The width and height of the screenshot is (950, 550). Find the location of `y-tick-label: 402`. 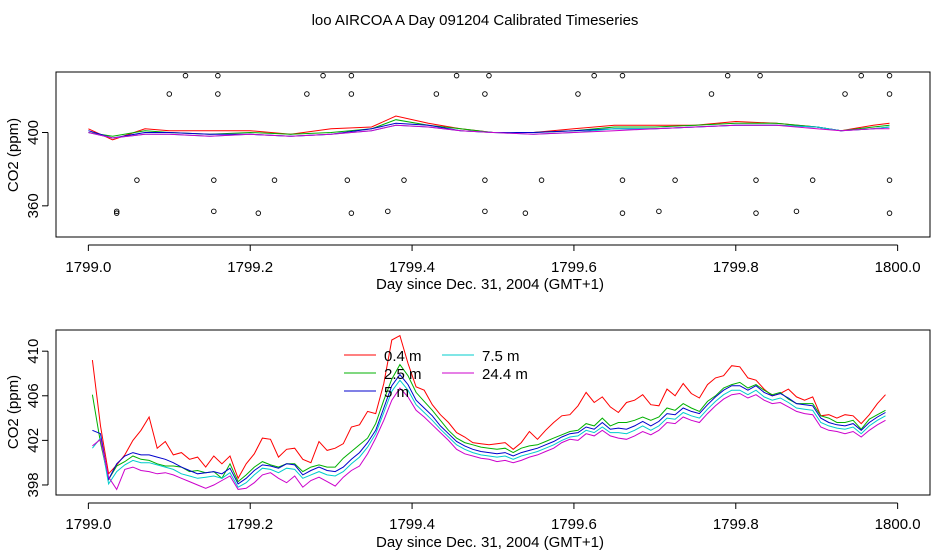

y-tick-label: 402 is located at coordinates (33, 440).